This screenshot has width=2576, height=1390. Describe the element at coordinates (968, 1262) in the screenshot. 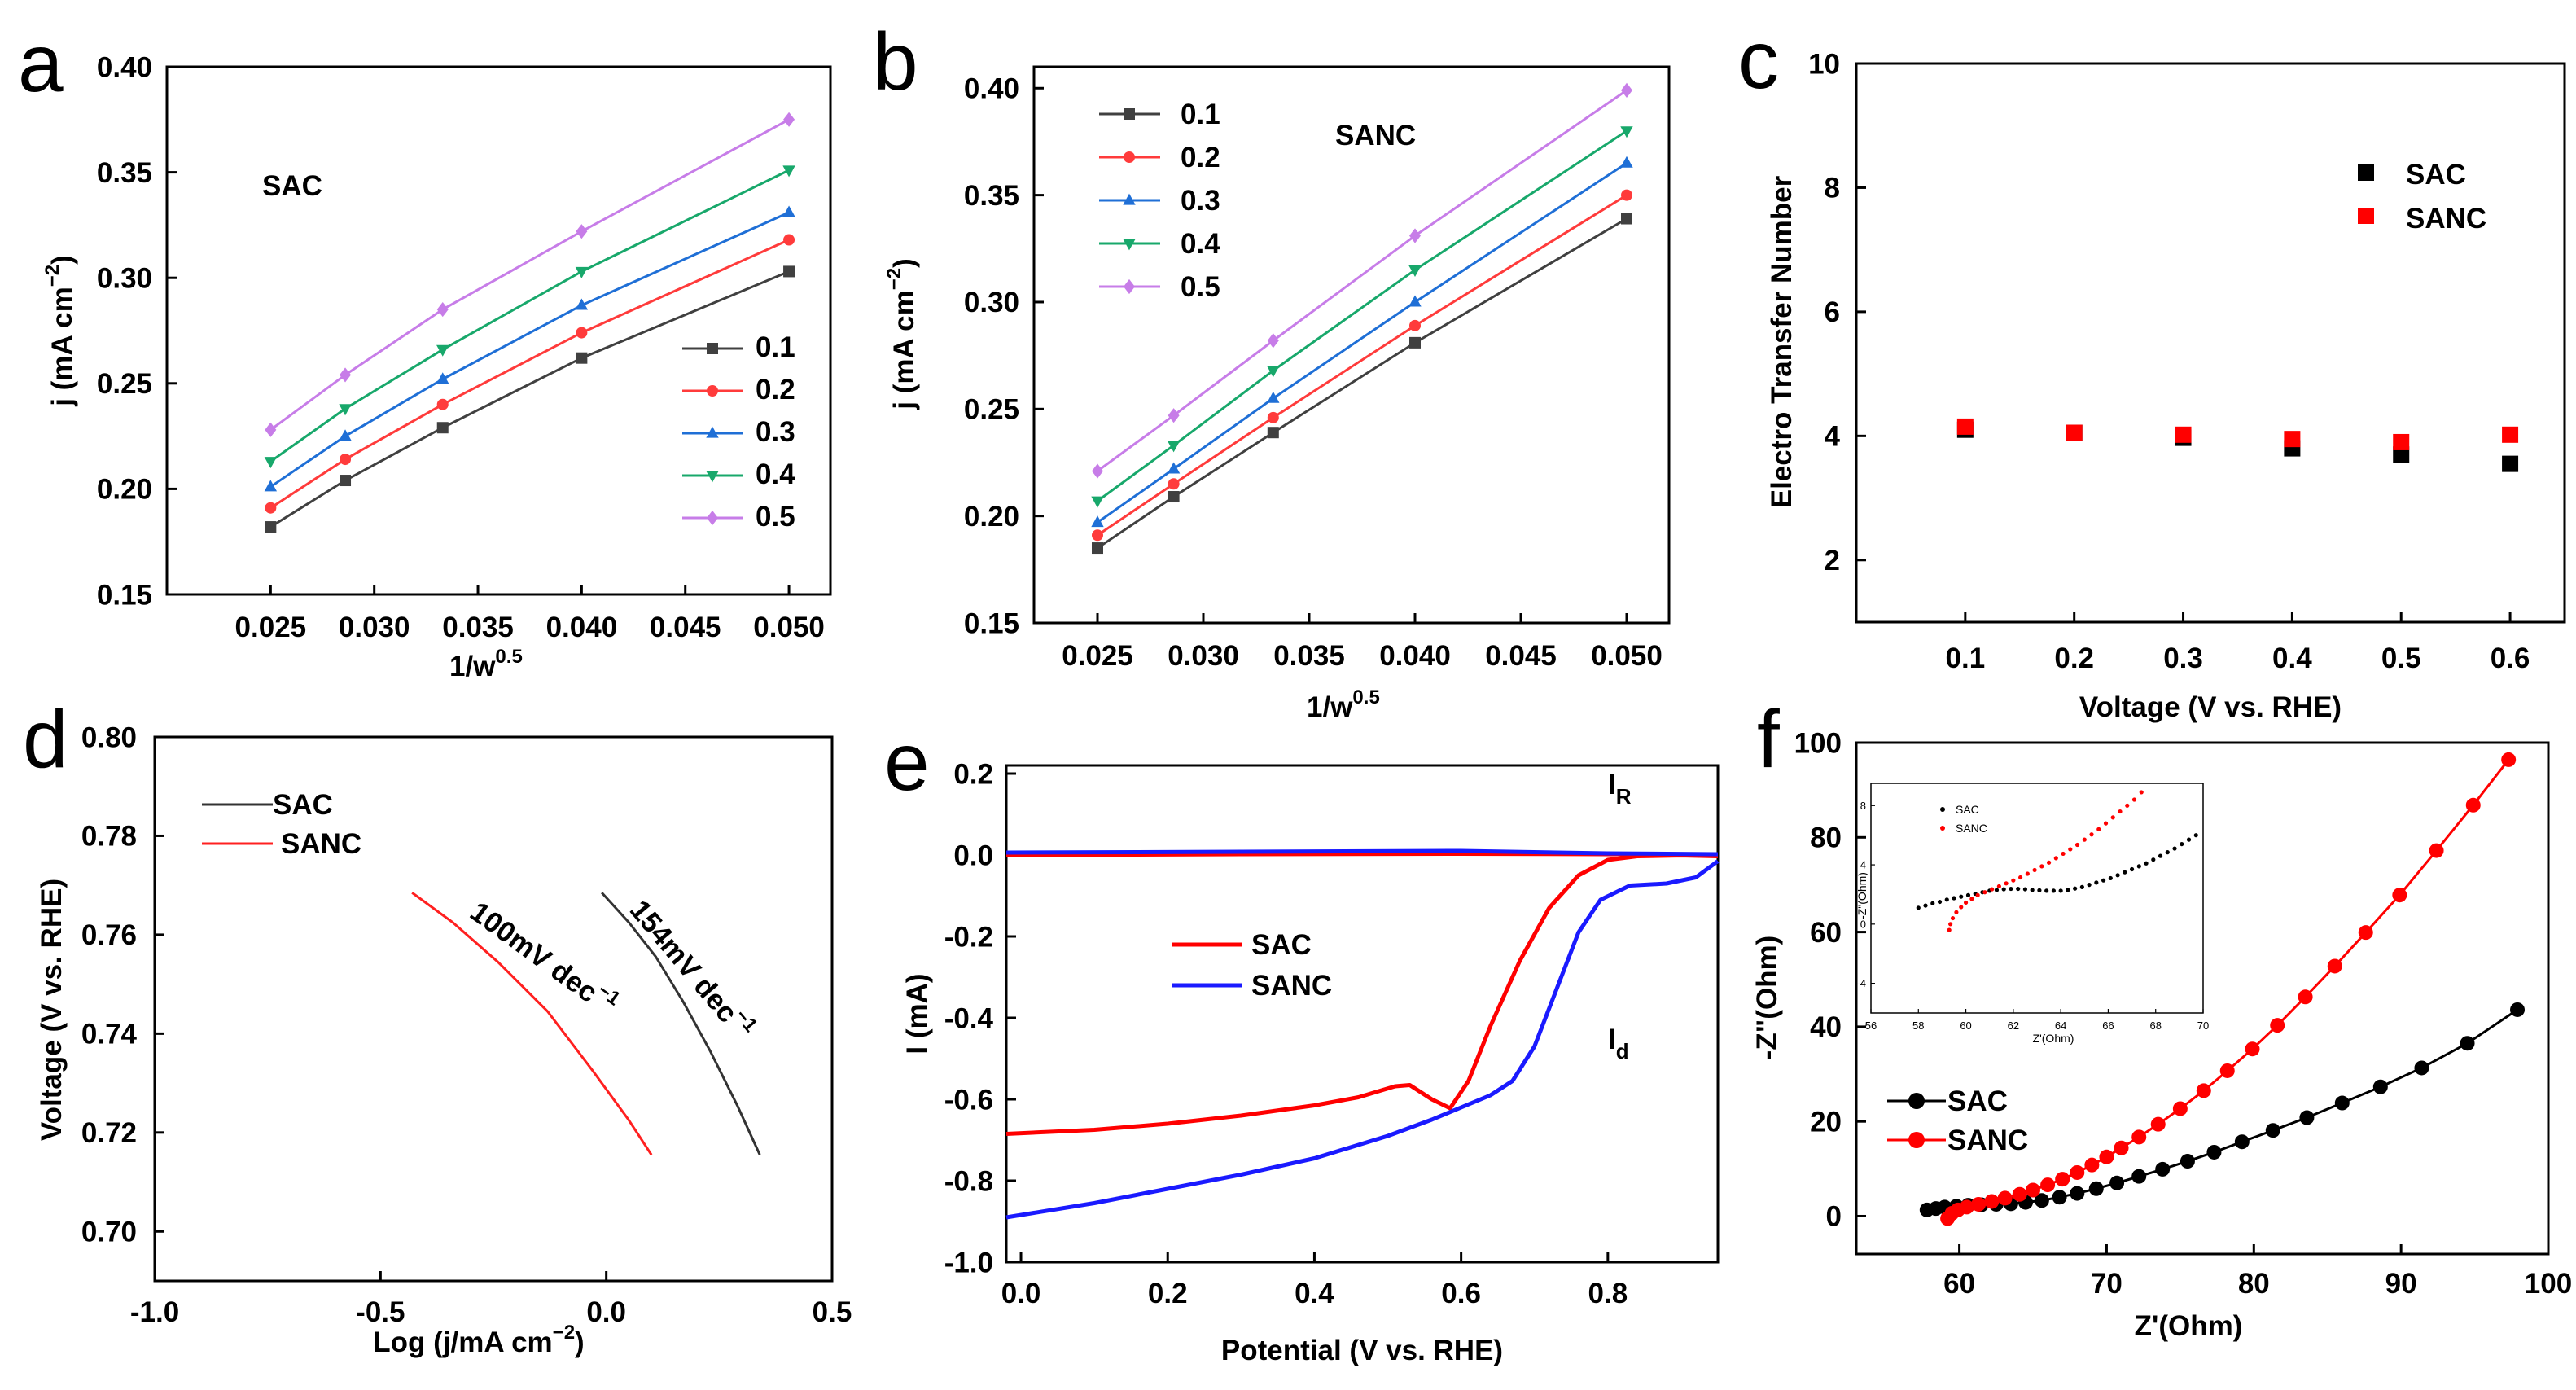

I see `e-ytick-label: -1.0` at that location.